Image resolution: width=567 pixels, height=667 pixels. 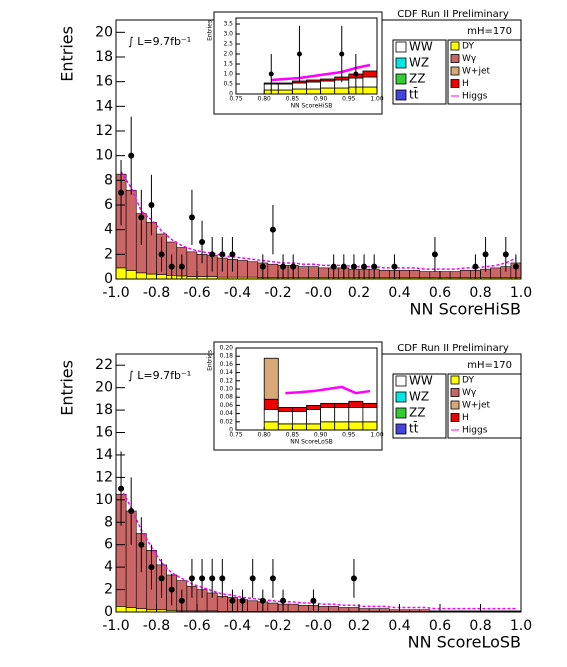 What do you see at coordinates (104, 57) in the screenshot?
I see `y-tick-label: 18` at bounding box center [104, 57].